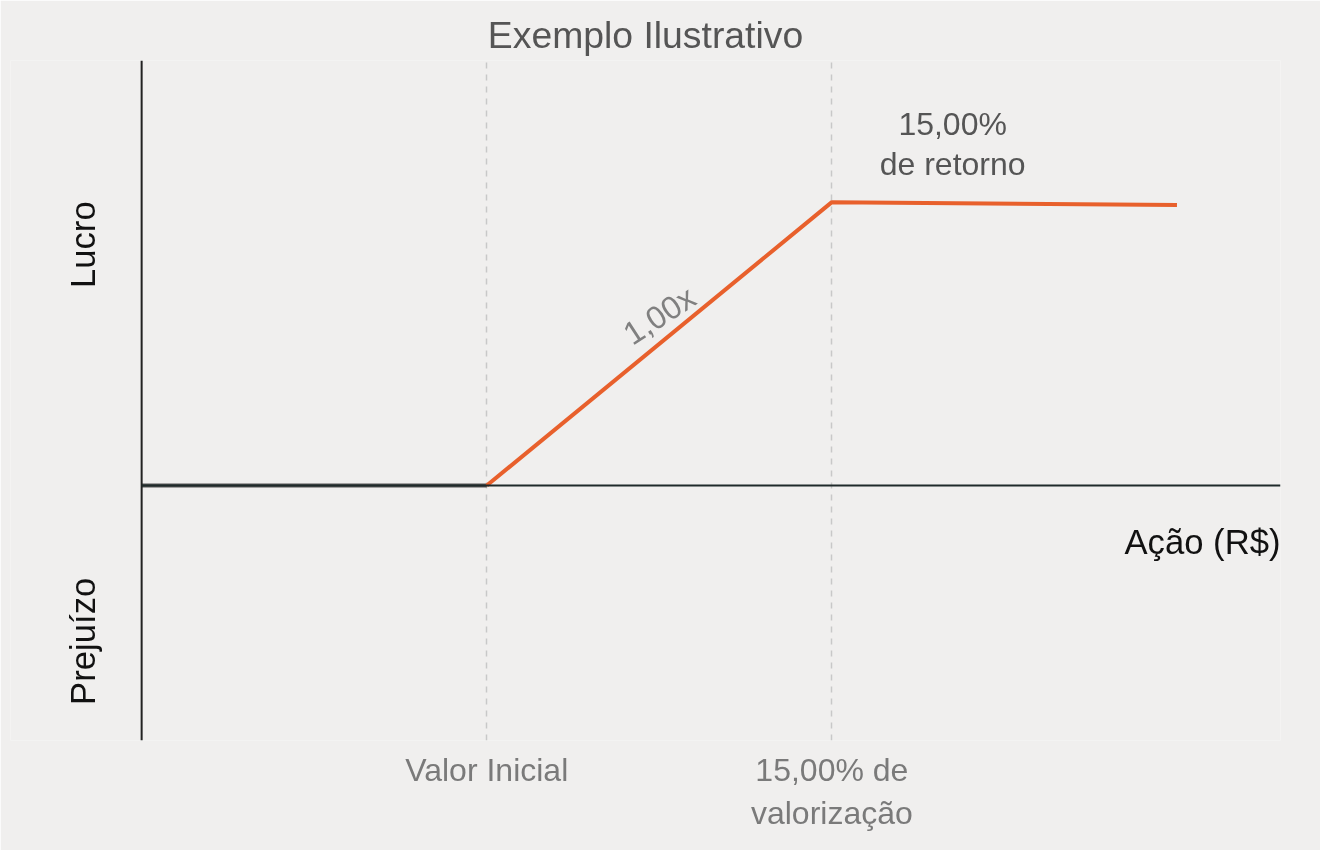  What do you see at coordinates (82, 641) in the screenshot?
I see `text: Prejuízo` at bounding box center [82, 641].